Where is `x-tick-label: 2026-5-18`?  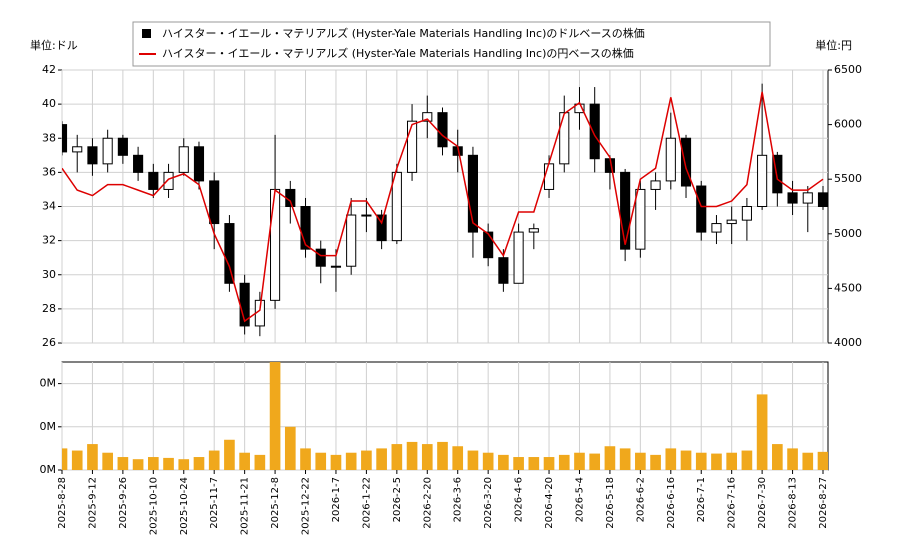 x-tick-label: 2026-5-18 is located at coordinates (610, 503).